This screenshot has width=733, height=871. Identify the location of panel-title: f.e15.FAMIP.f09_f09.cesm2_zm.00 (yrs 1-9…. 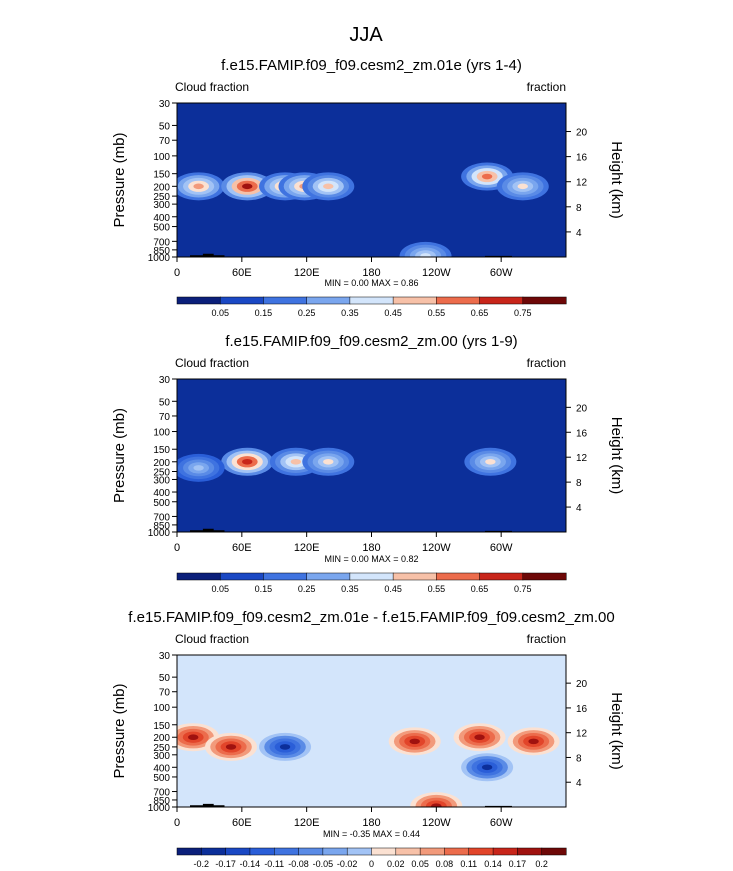
(371, 341).